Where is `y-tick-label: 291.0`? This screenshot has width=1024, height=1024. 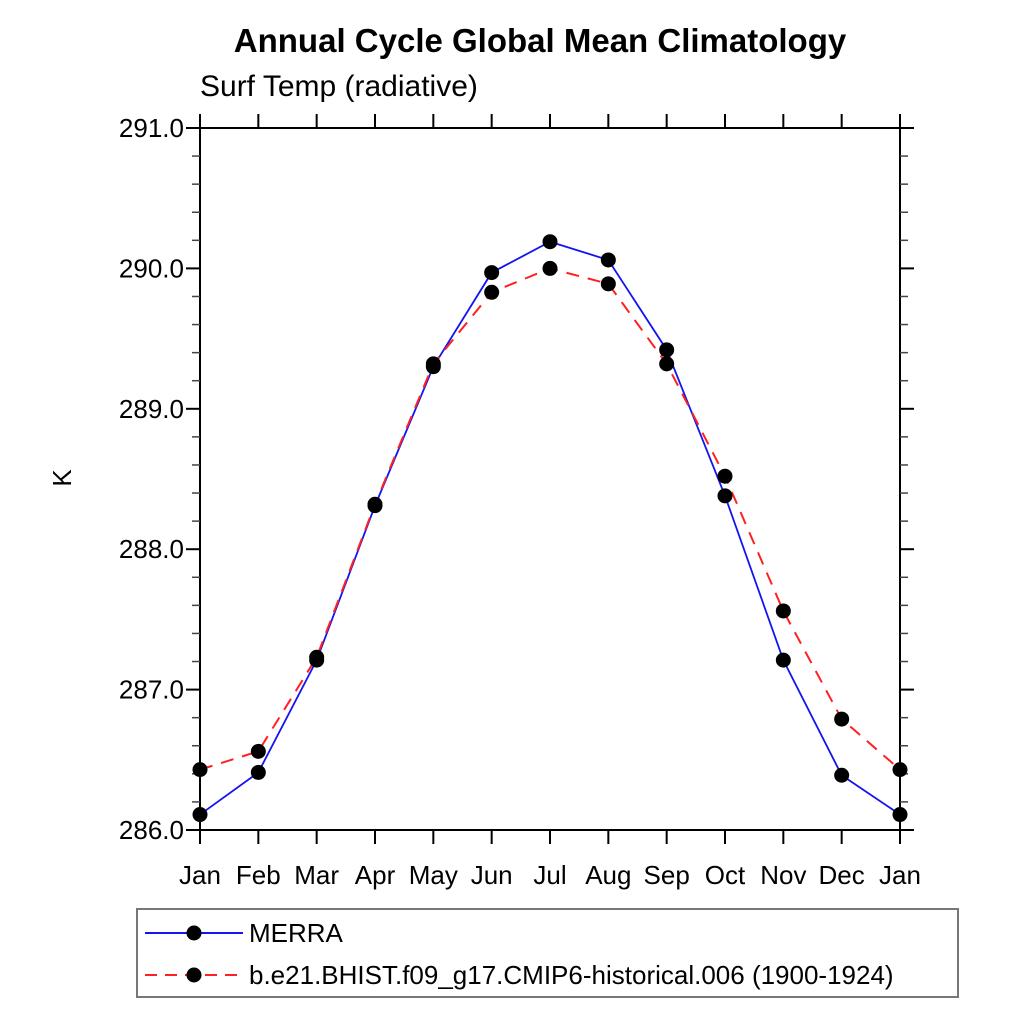 y-tick-label: 291.0 is located at coordinates (151, 128).